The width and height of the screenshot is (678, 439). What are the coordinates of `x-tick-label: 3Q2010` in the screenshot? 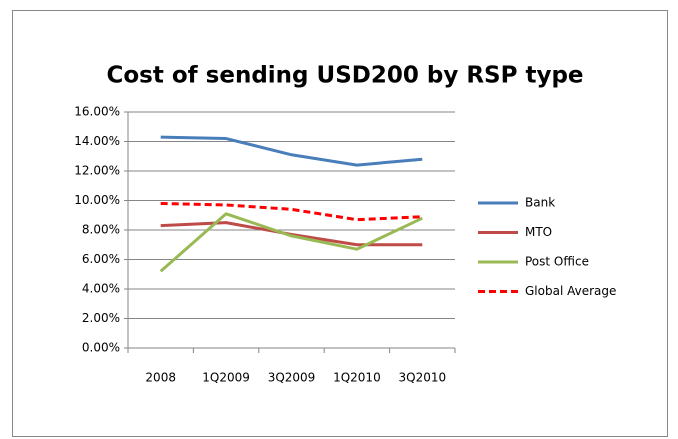 It's located at (422, 378).